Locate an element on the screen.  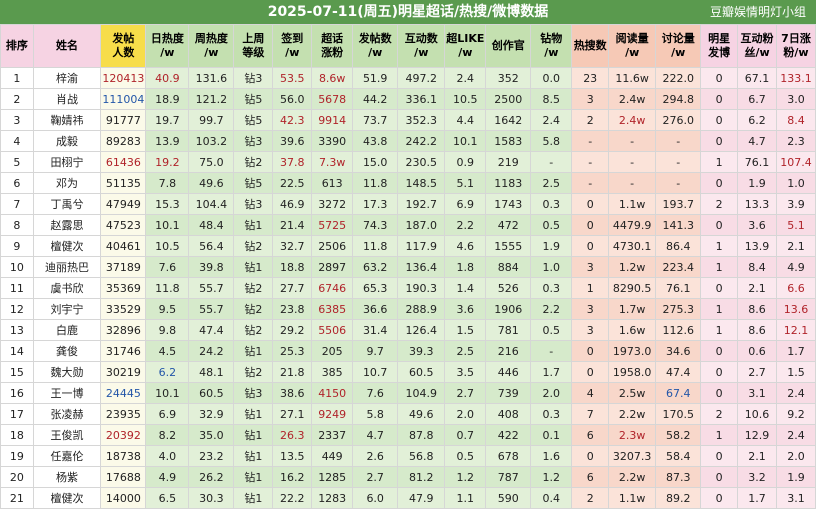
table-cell: 6.5 is located at coordinates (167, 498).